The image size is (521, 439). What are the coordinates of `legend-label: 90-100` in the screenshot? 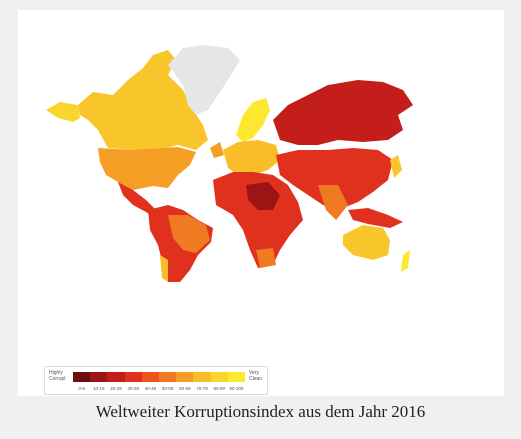 It's located at (236, 388).